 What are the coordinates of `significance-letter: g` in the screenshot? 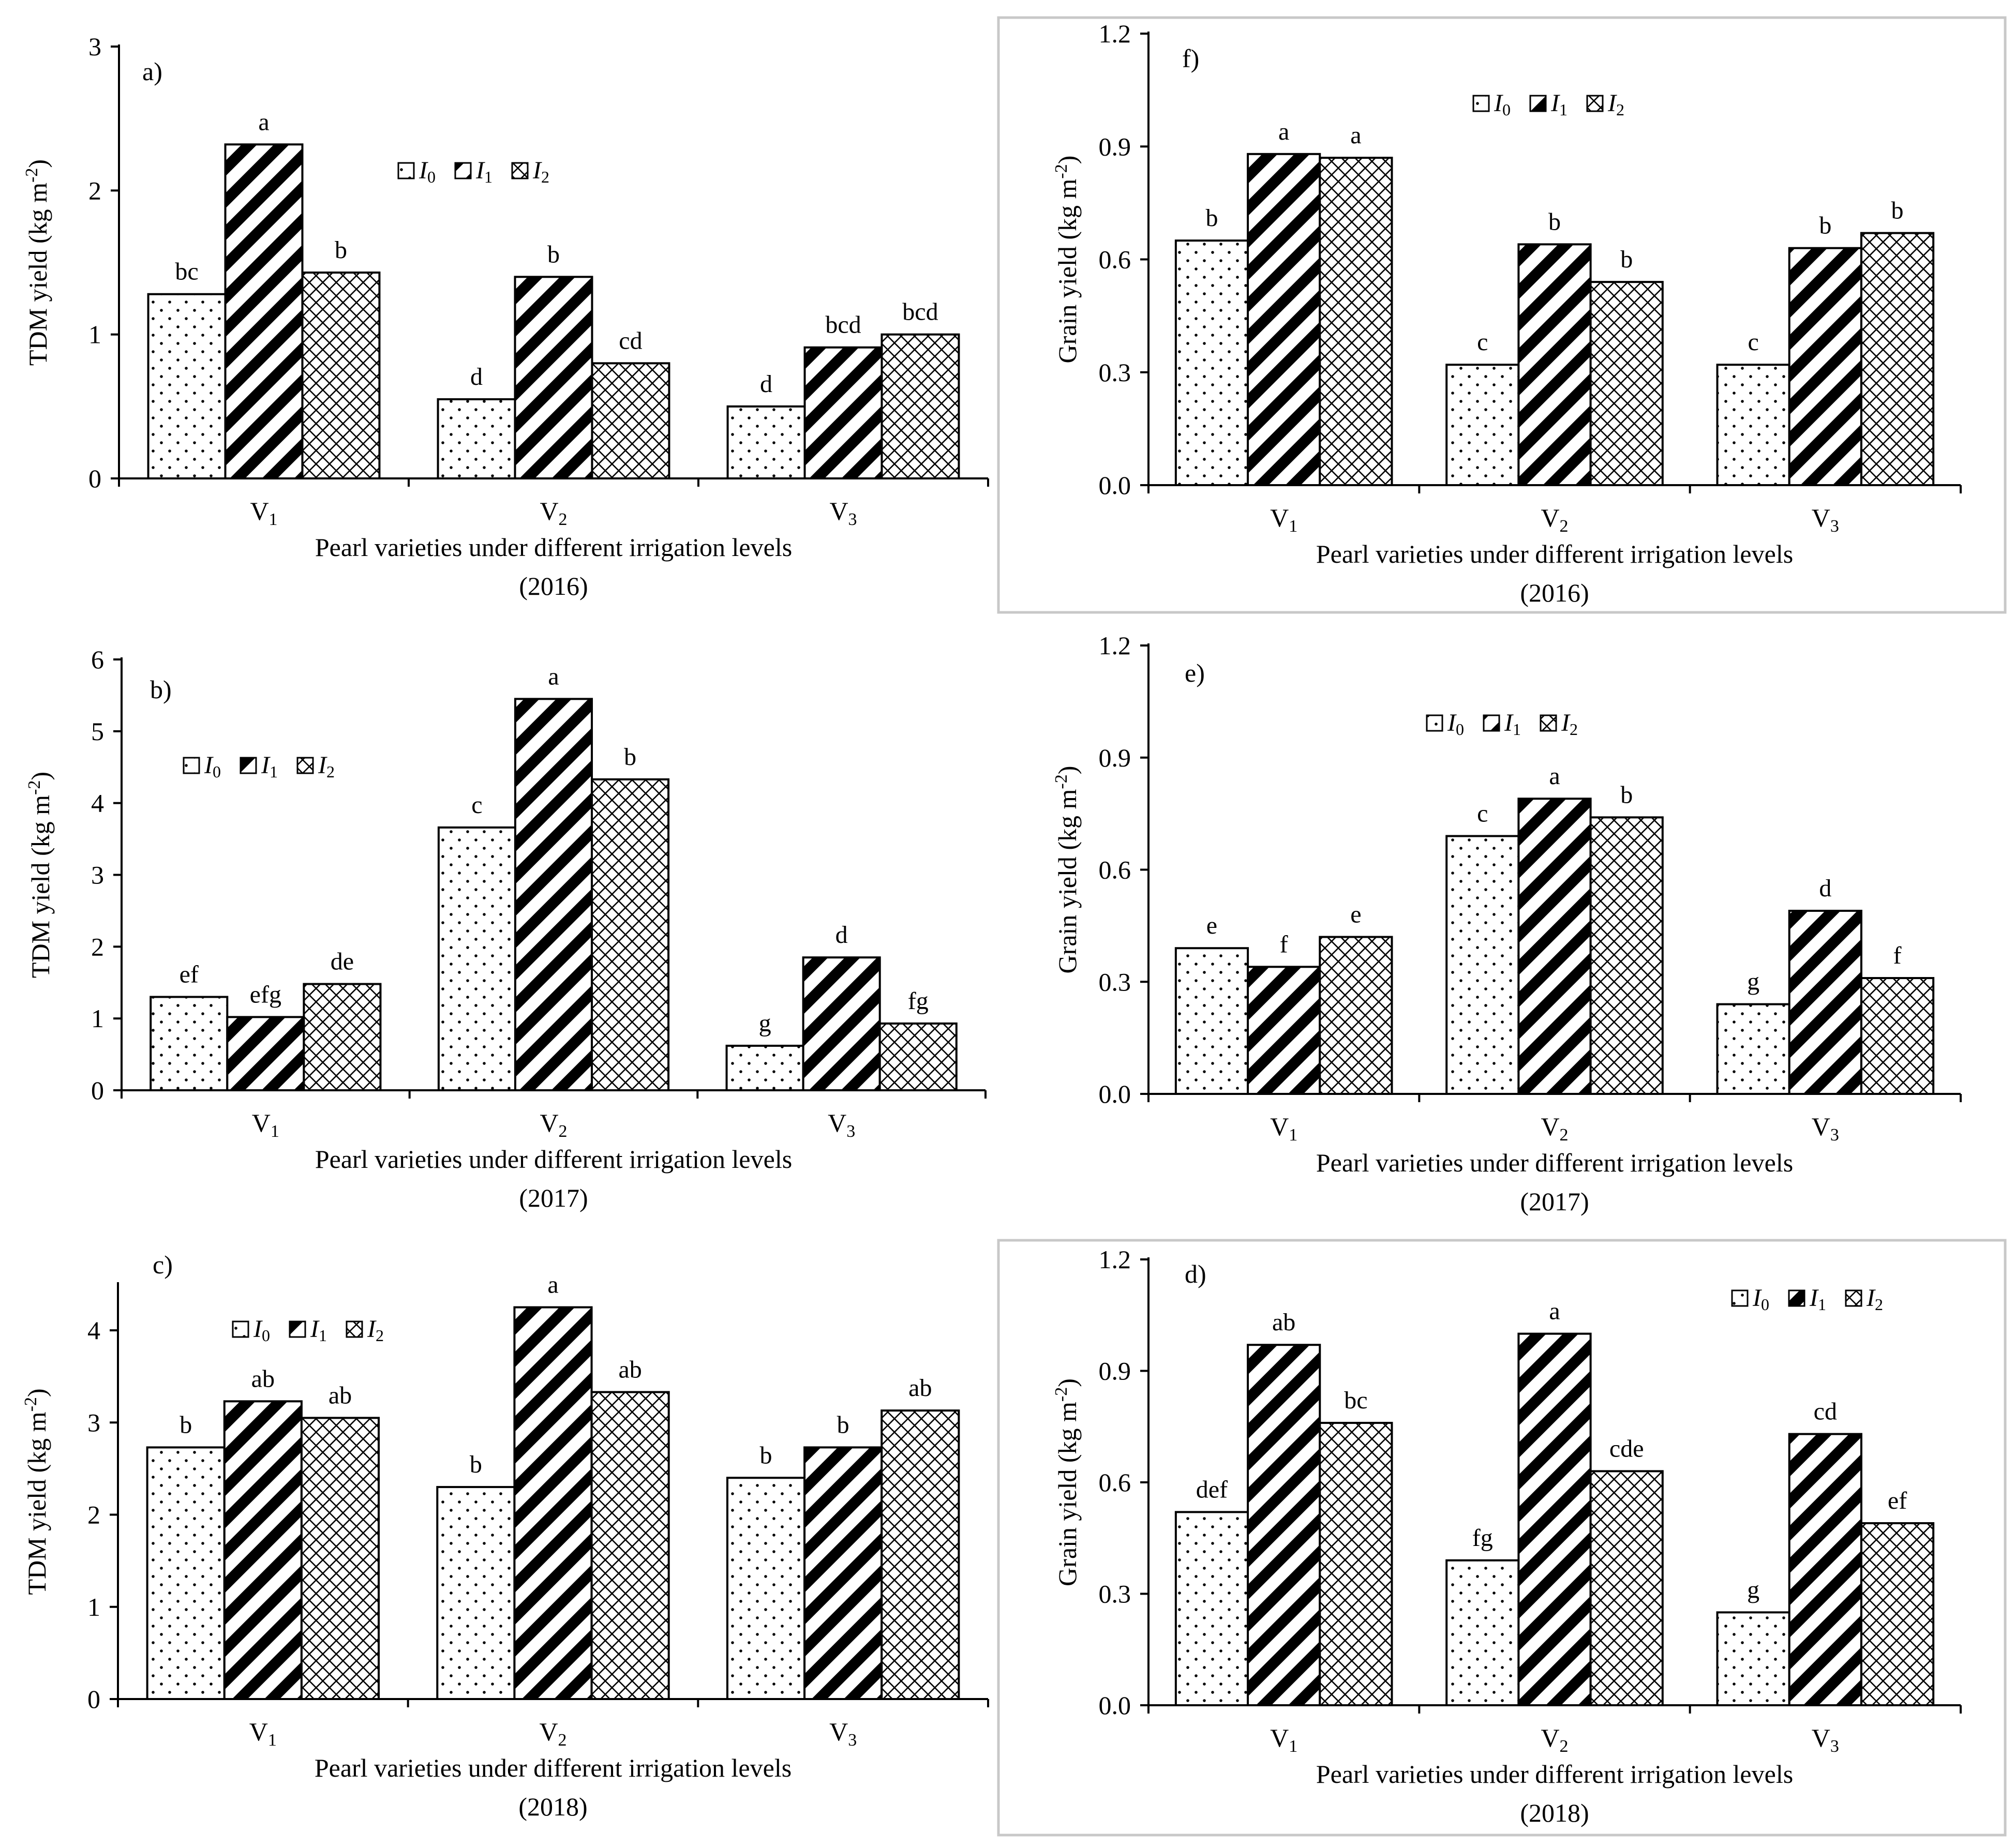 It's located at (1753, 1590).